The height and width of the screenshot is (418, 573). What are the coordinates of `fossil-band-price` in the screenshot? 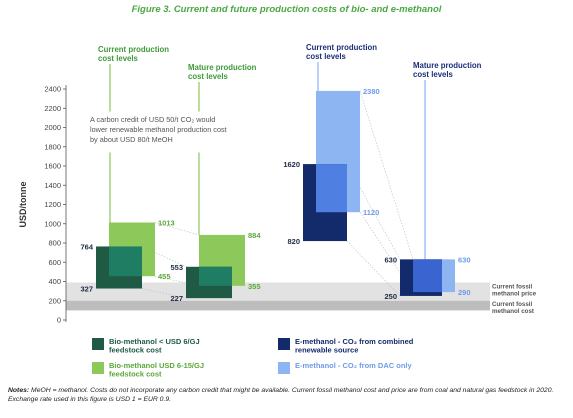 It's located at (278, 291).